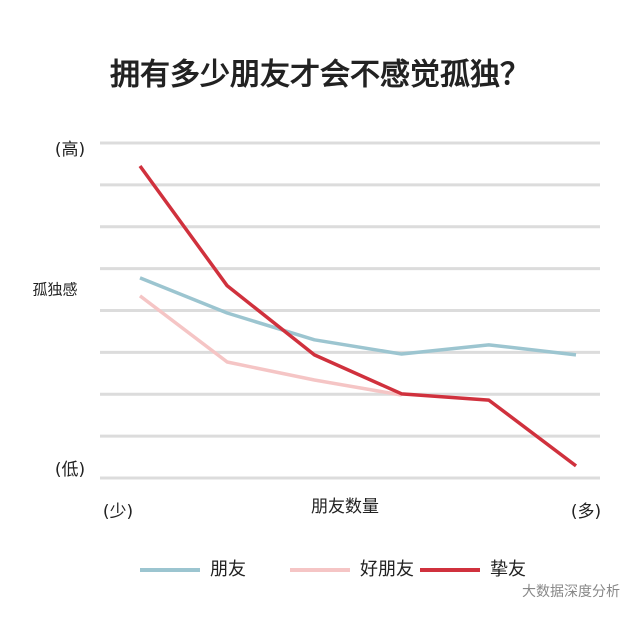 The width and height of the screenshot is (640, 618). Describe the element at coordinates (508, 569) in the screenshot. I see `legend-label: 挚友` at that location.